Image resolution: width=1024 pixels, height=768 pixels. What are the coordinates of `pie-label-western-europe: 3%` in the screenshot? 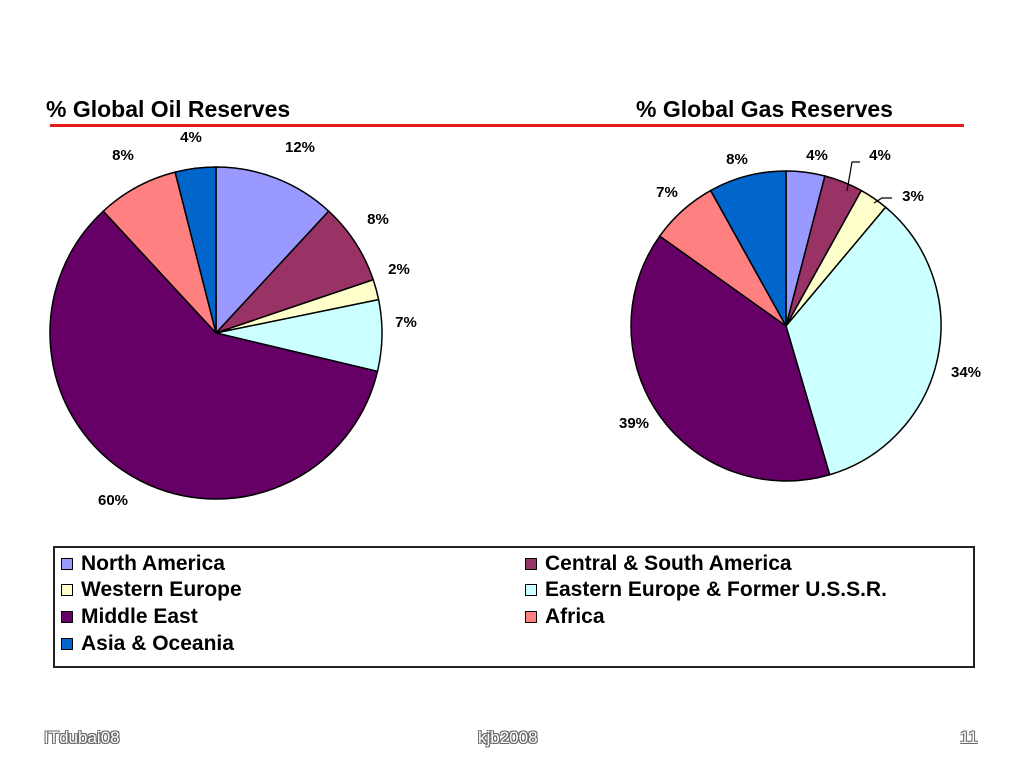 It's located at (913, 196).